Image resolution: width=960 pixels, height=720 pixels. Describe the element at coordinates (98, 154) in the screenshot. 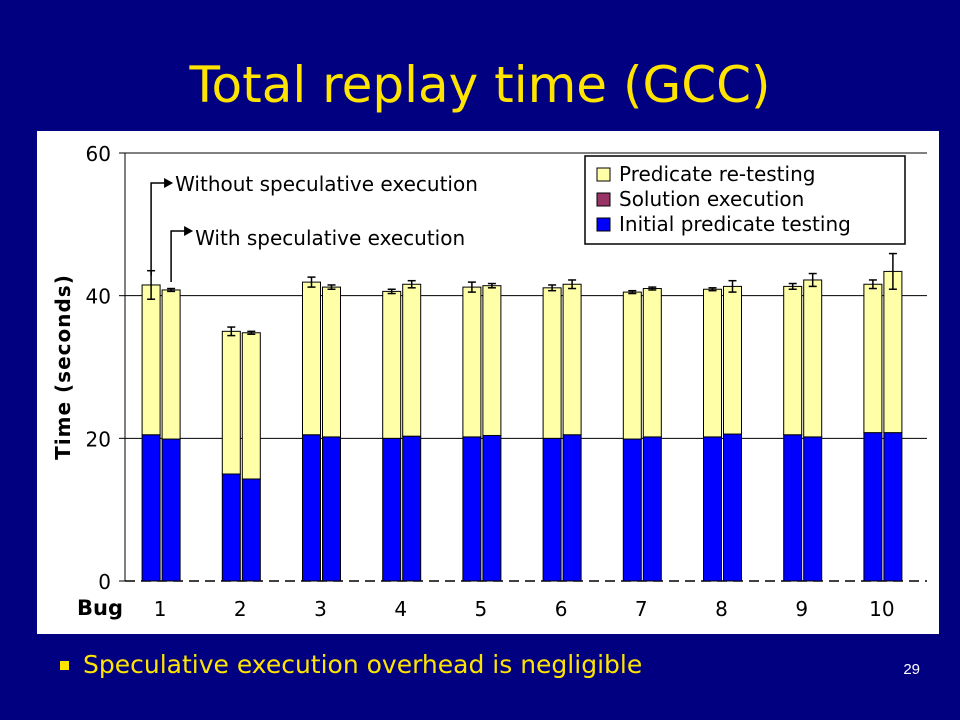

I see `y-tick-label: 60` at that location.